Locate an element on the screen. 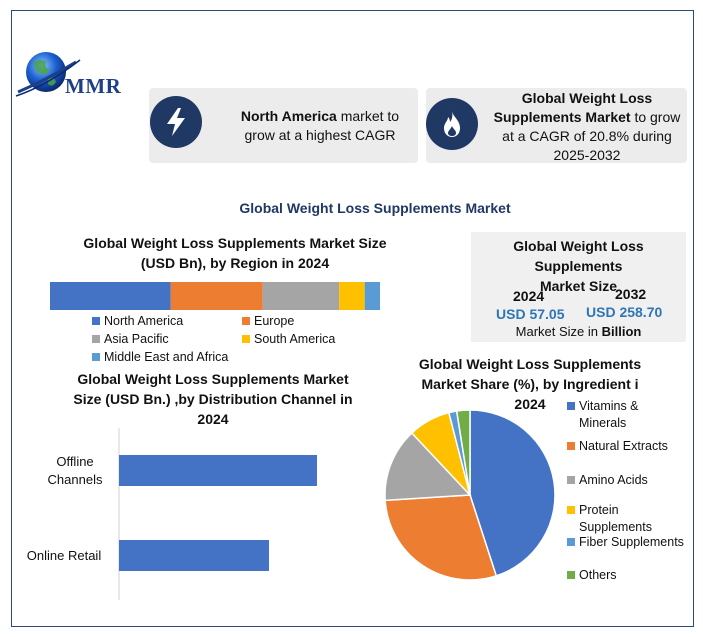 The height and width of the screenshot is (637, 703). ingredient-legend-item-amino-acids: Amino Acids is located at coordinates (607, 480).